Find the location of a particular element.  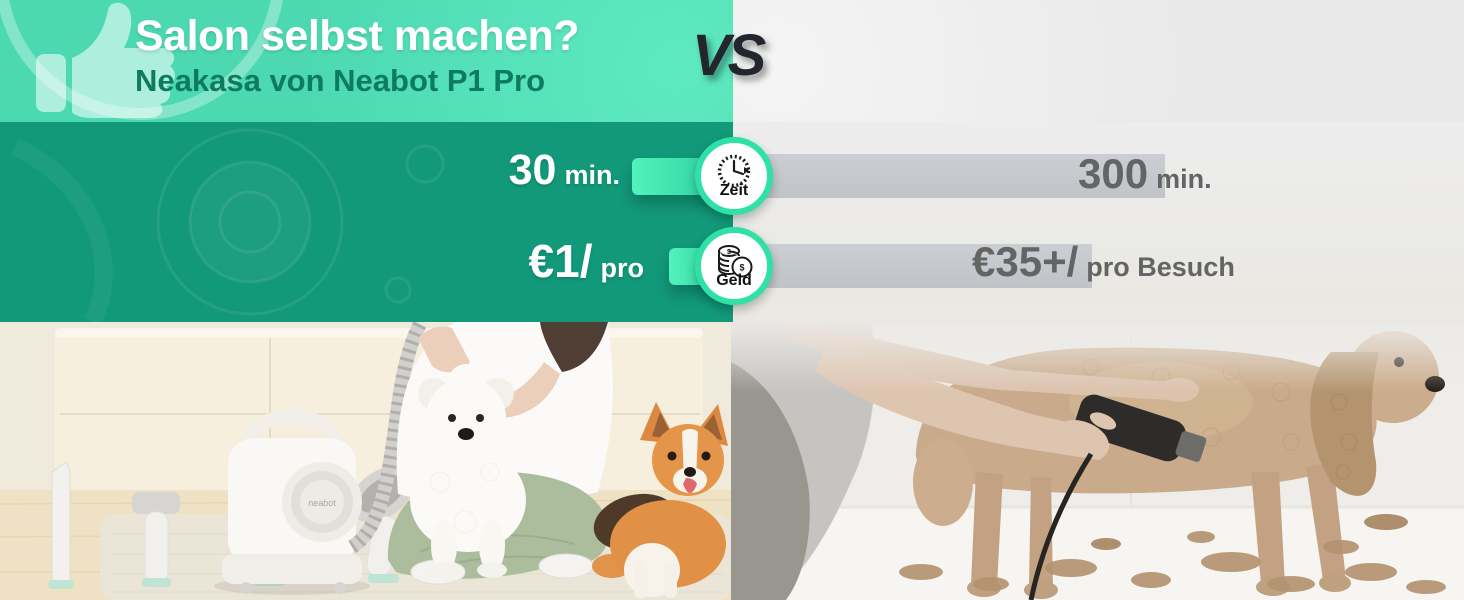

hair-clipper is located at coordinates (1141, 428).